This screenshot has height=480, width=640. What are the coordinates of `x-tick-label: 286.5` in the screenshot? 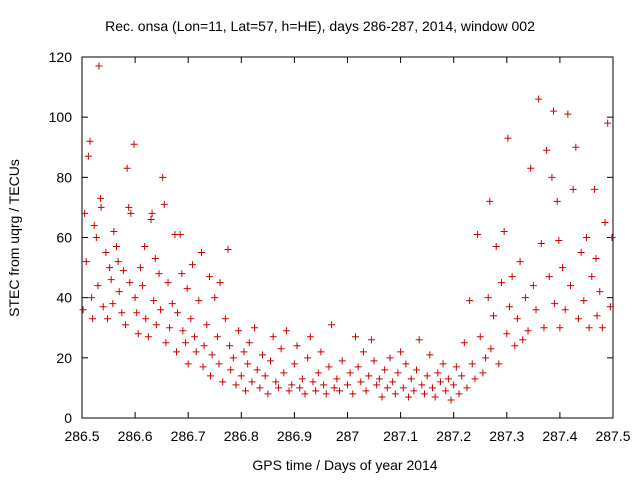 It's located at (81, 436).